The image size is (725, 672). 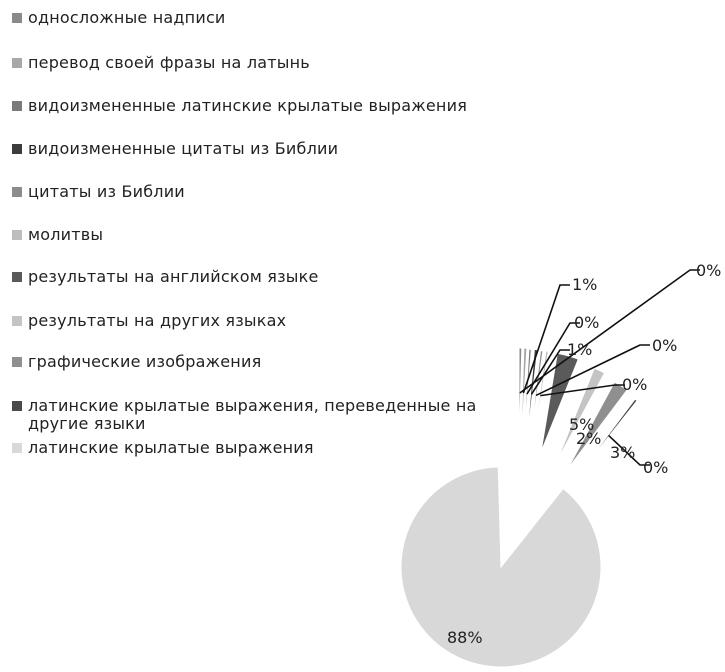 What do you see at coordinates (175, 149) in the screenshot?
I see `legend-item: видоизмененные цитаты из Библии` at bounding box center [175, 149].